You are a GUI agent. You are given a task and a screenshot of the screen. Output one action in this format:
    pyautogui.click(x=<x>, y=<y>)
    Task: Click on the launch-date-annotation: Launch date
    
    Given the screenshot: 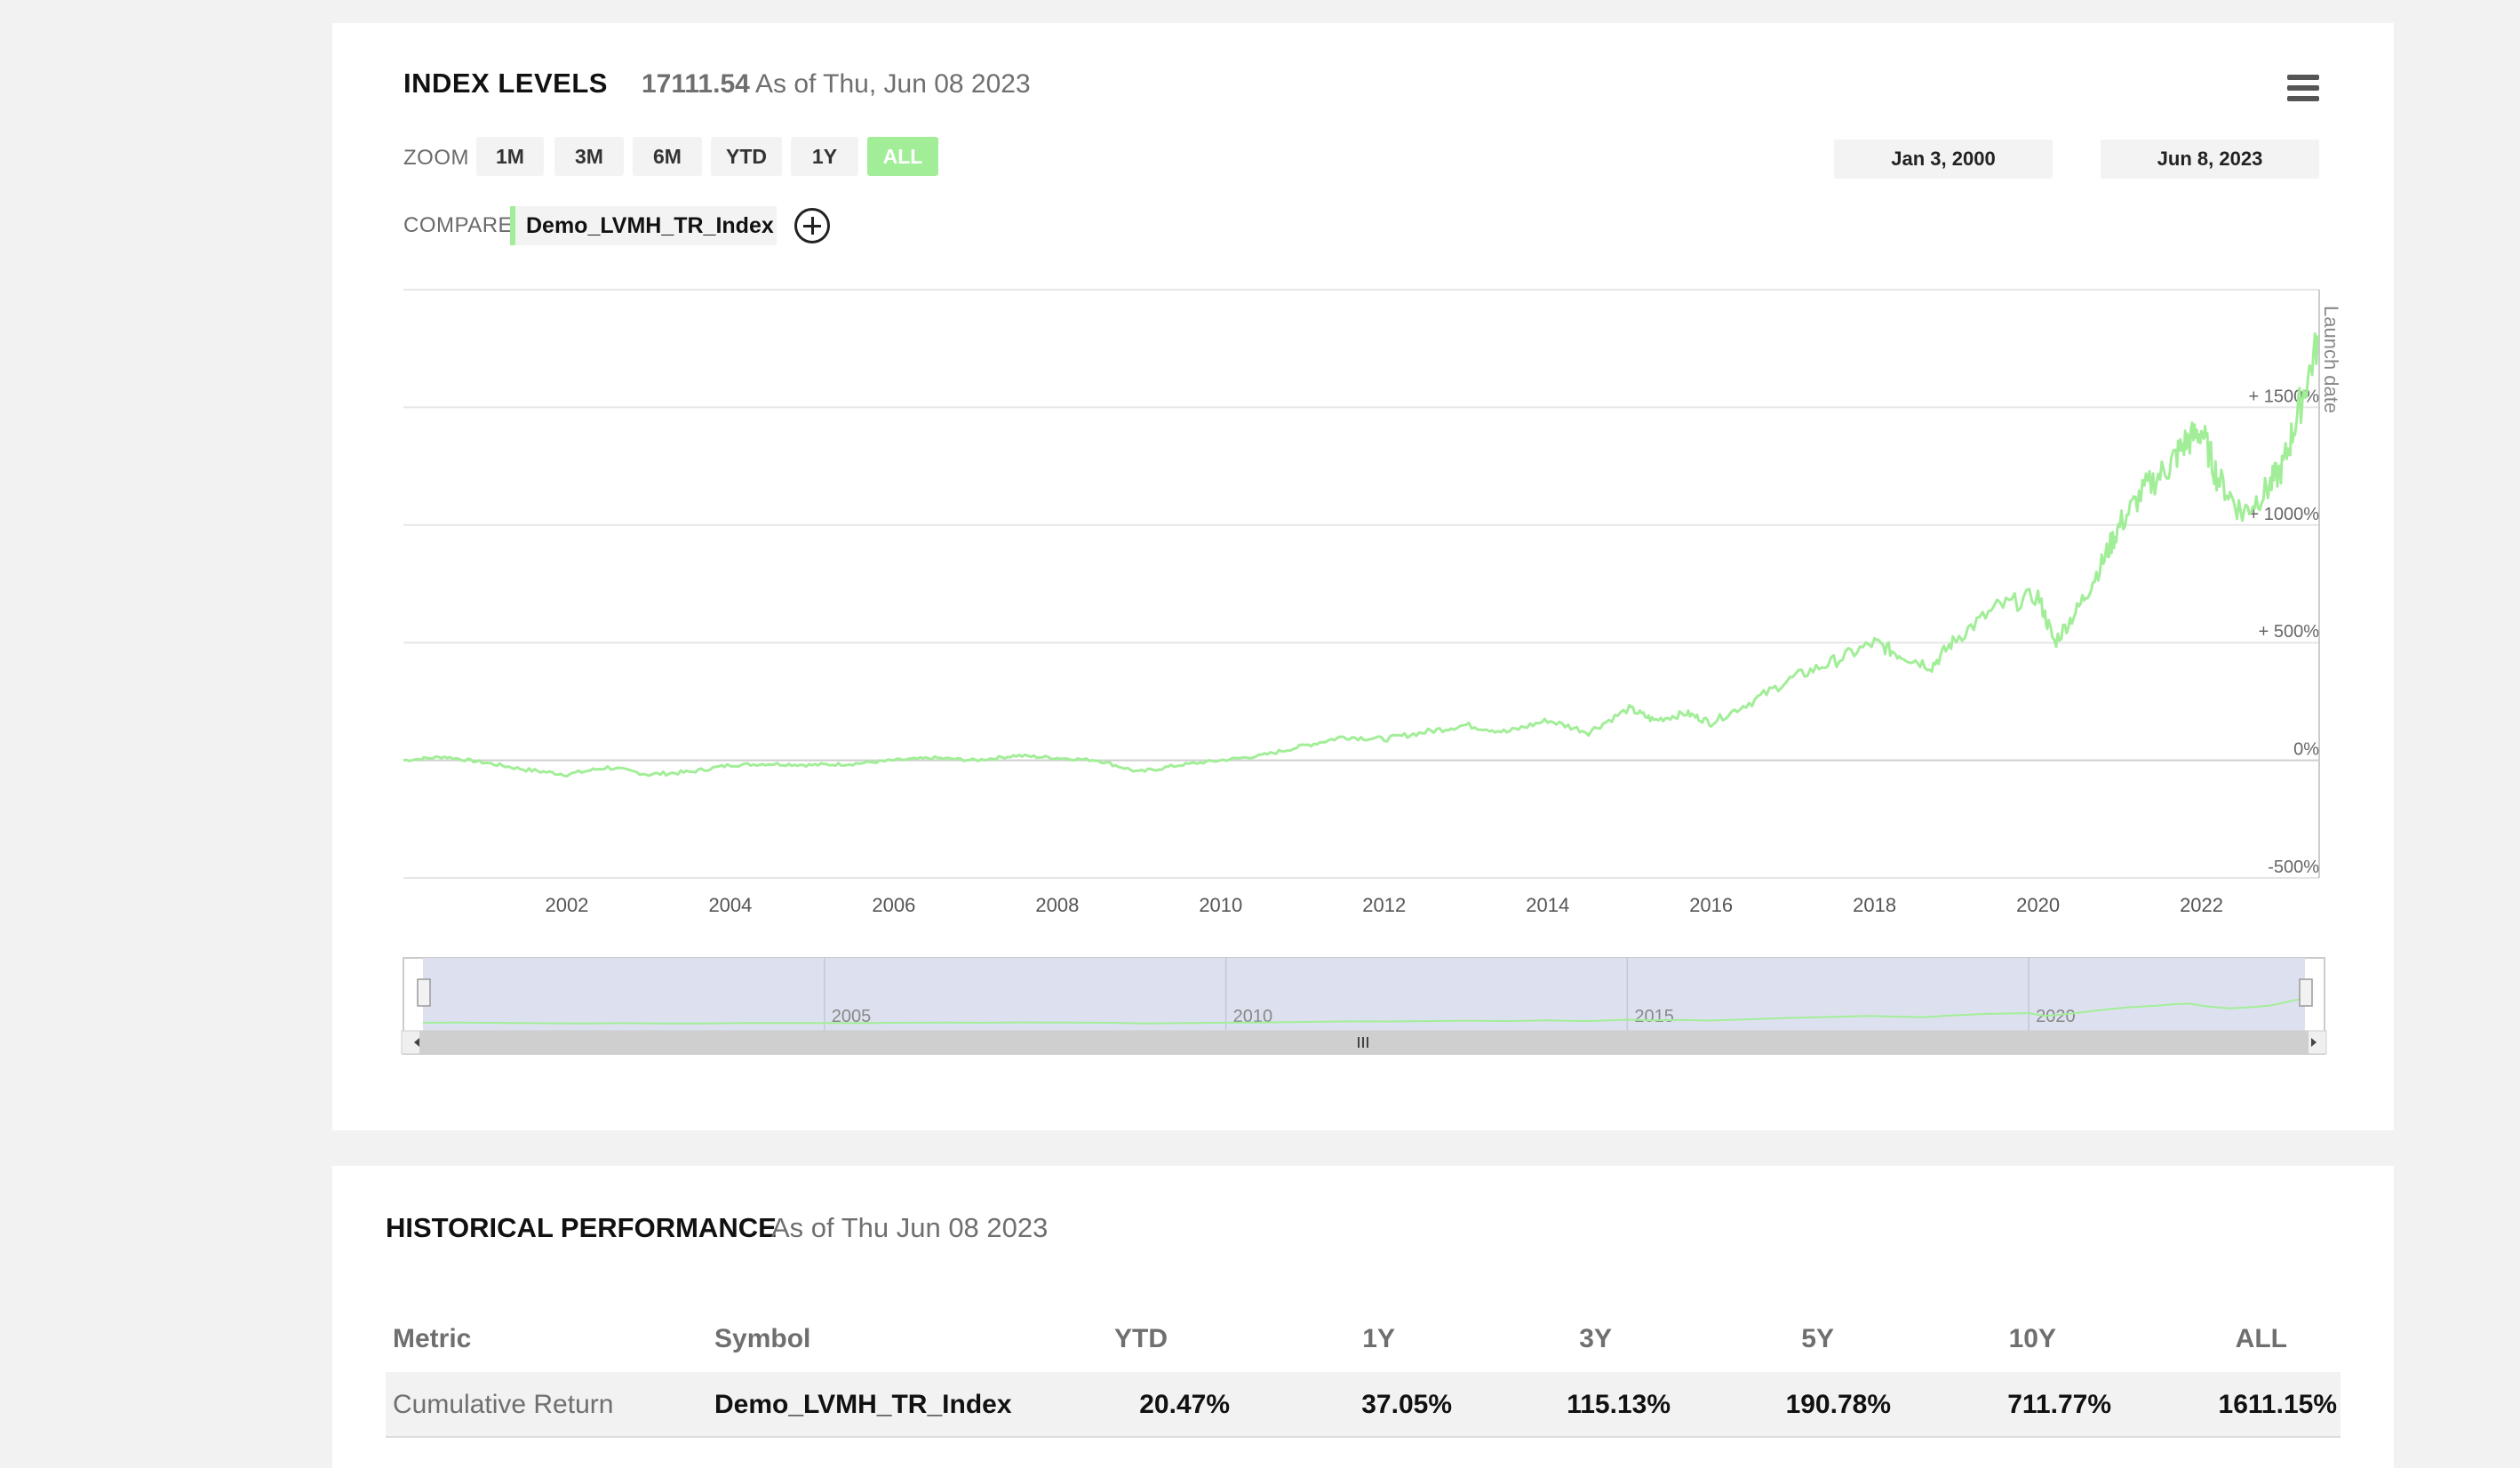 What is the action you would take?
    pyautogui.click(x=2331, y=359)
    